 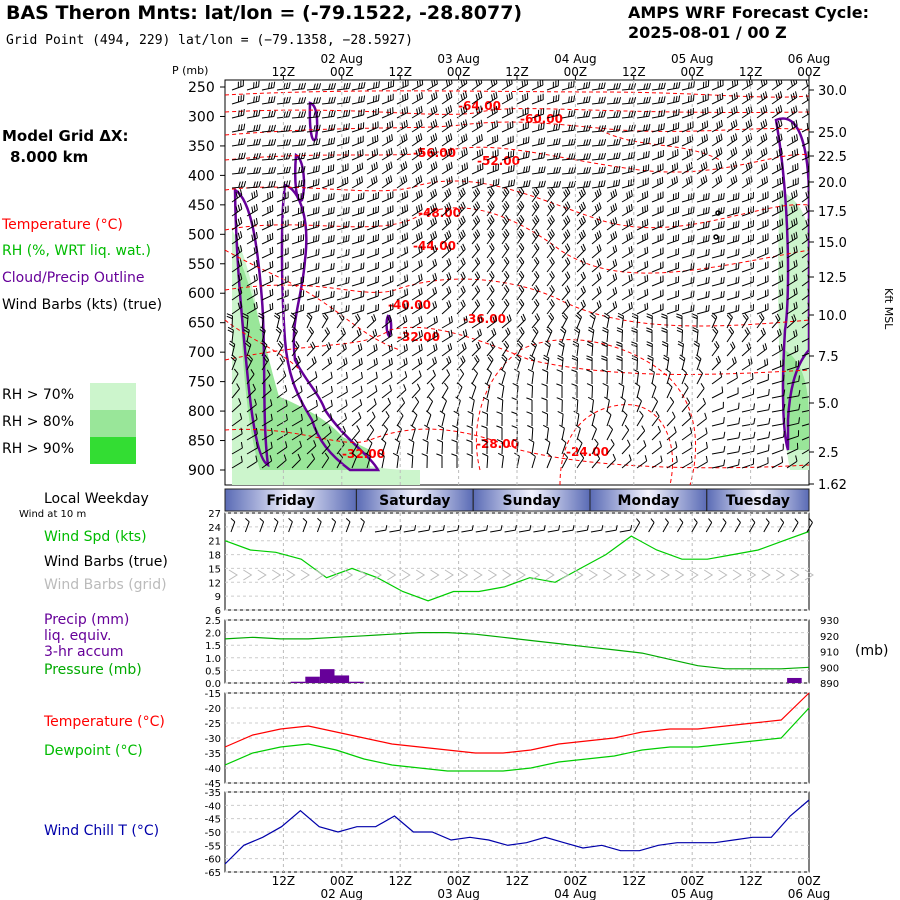 What do you see at coordinates (213, 694) in the screenshot?
I see `temperature-panel-ytick-label: -15` at bounding box center [213, 694].